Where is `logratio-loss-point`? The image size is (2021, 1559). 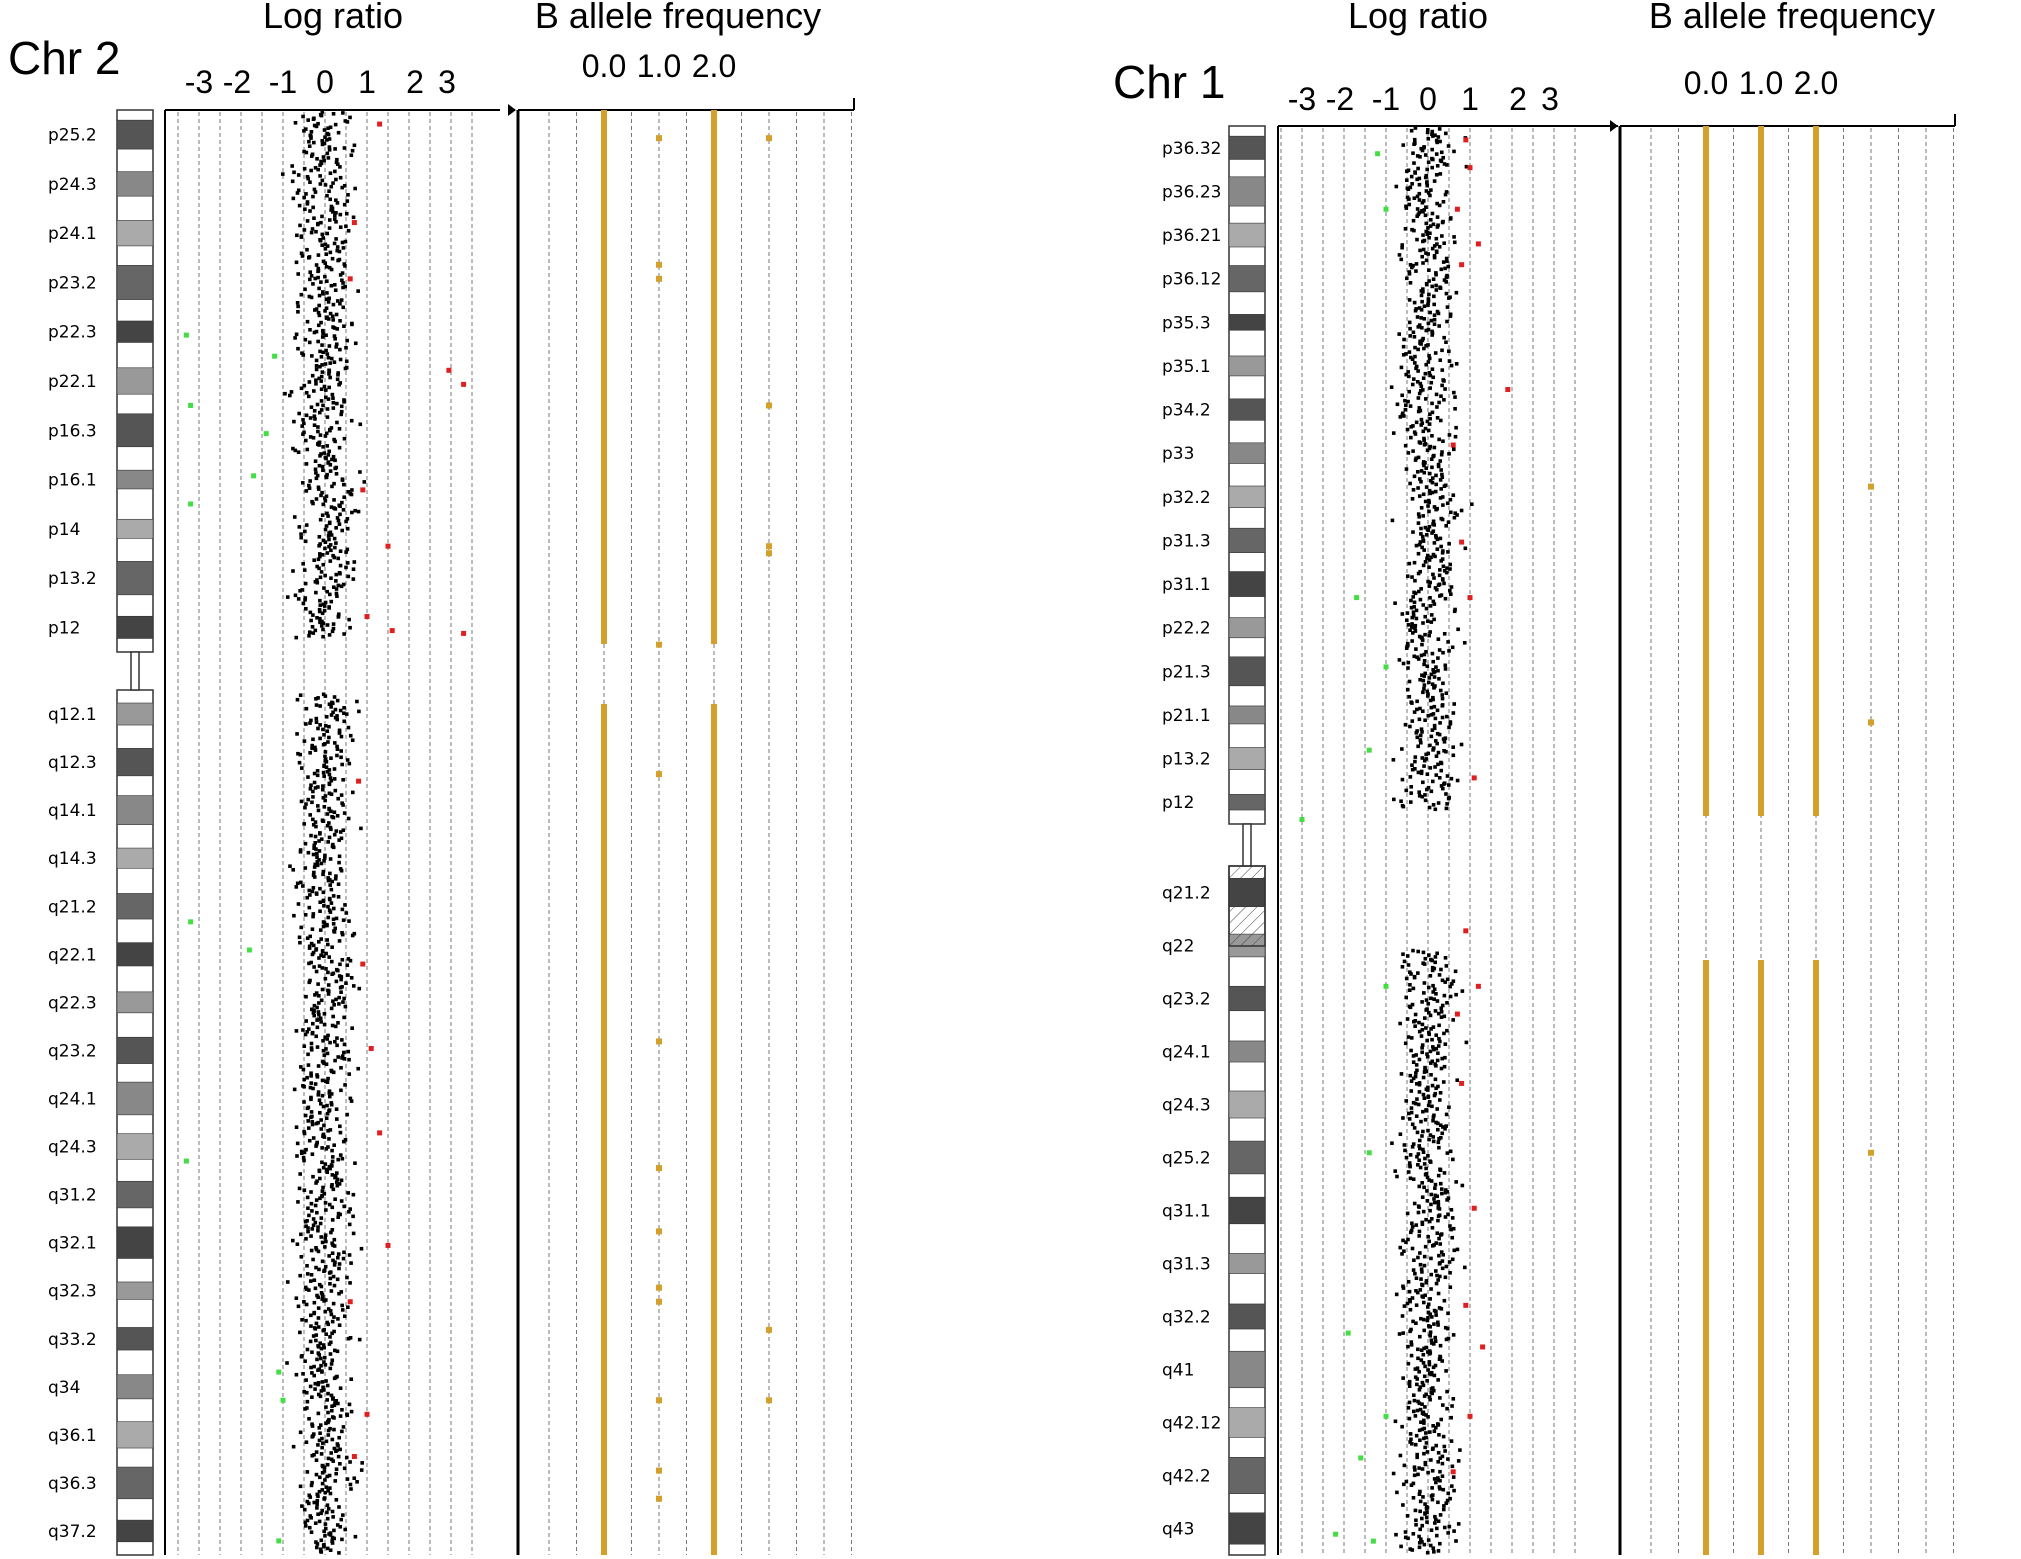
logratio-loss-point is located at coordinates (1386, 986).